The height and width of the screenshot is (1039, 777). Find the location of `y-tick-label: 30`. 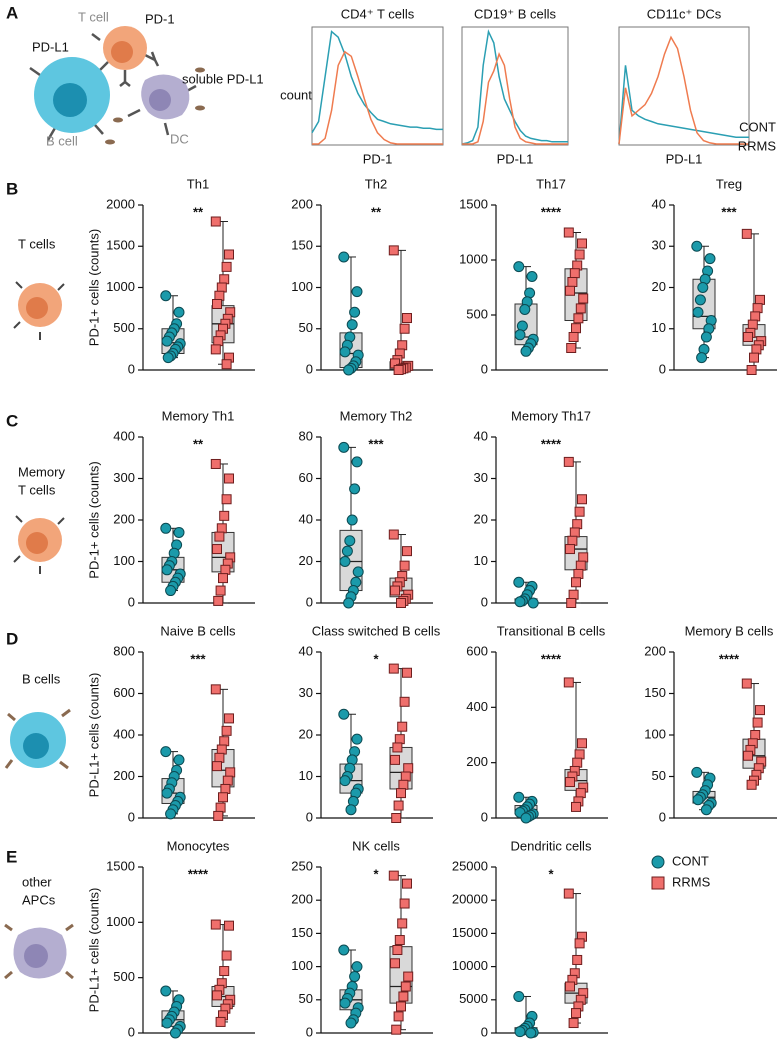

y-tick-label: 30 is located at coordinates (306, 692).